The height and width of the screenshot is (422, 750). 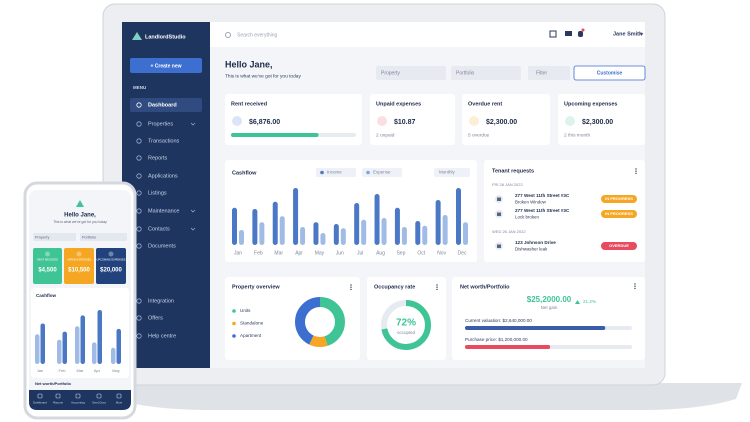 I want to click on calendar-icon, so click(x=553, y=34).